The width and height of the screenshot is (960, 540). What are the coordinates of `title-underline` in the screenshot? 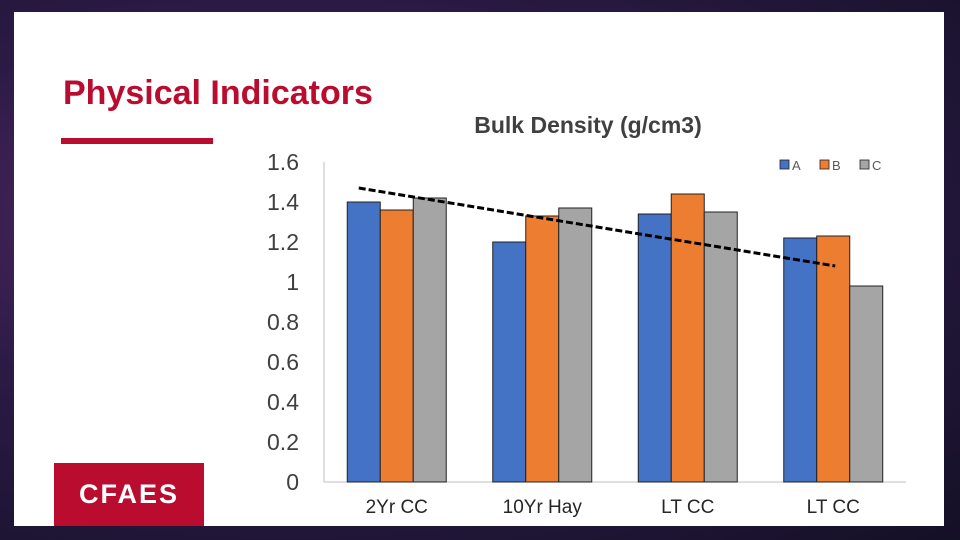 It's located at (137, 141).